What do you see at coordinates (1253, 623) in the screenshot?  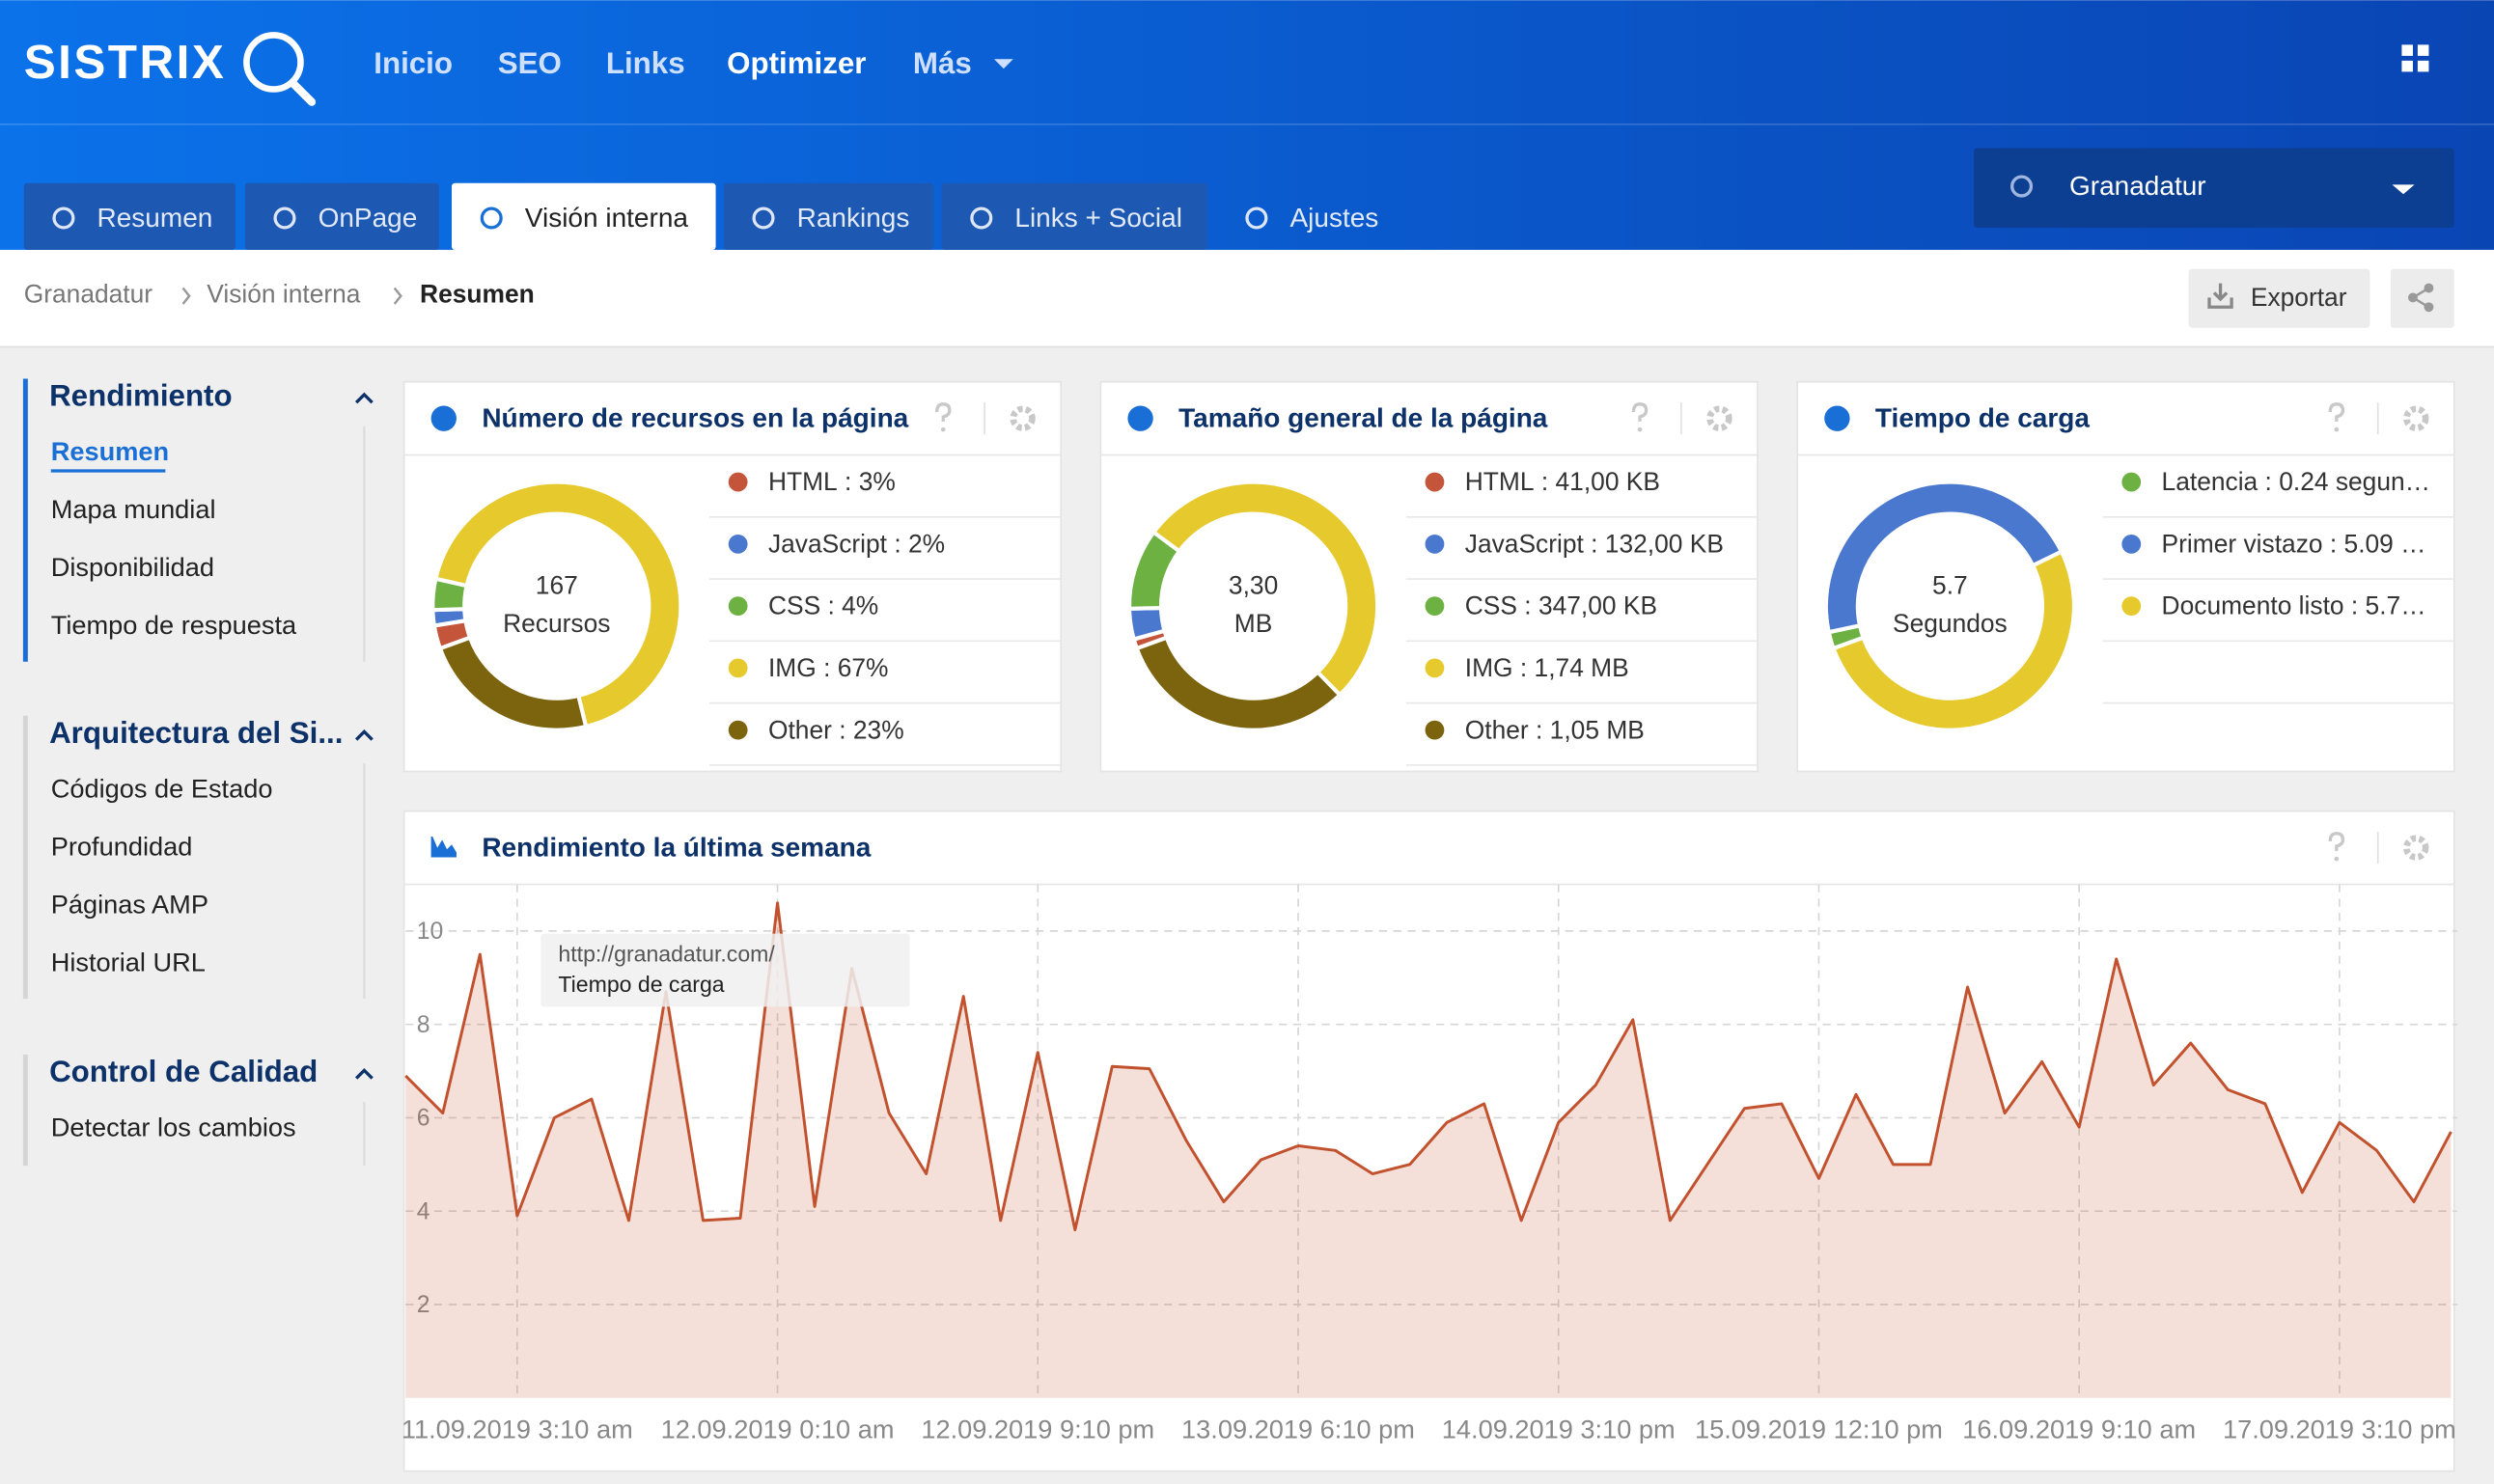 I see `center-label: MB` at bounding box center [1253, 623].